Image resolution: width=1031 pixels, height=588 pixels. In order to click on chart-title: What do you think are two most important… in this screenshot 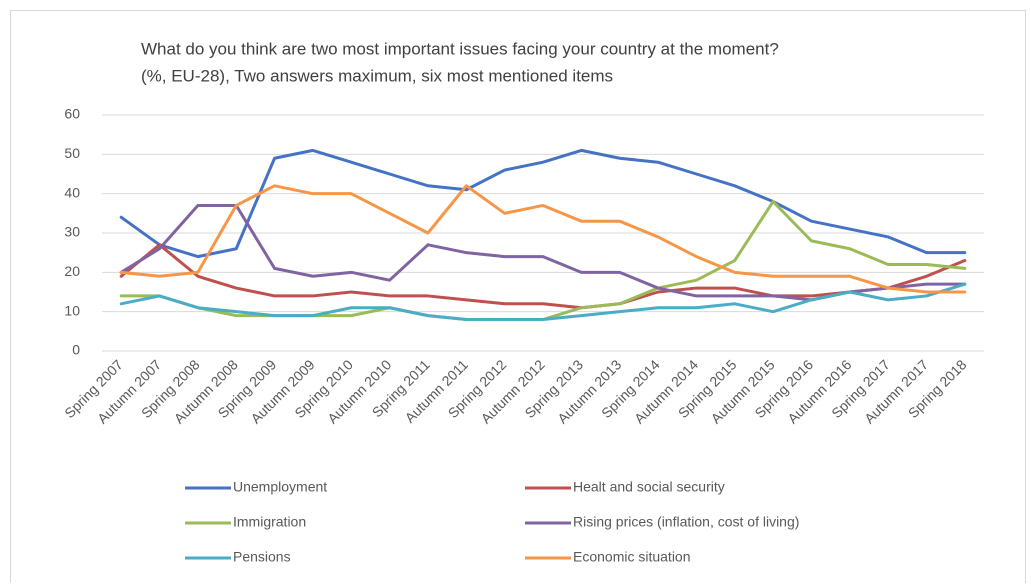, I will do `click(460, 48)`.